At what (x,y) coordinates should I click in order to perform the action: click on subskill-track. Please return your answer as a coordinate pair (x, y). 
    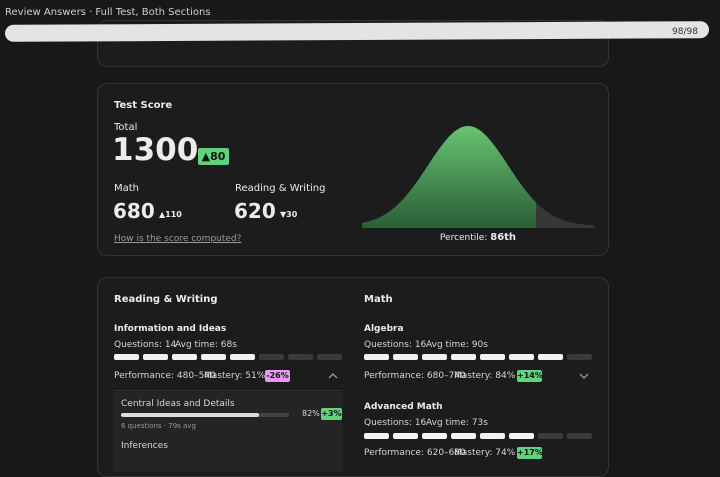
    Looking at the image, I should click on (205, 415).